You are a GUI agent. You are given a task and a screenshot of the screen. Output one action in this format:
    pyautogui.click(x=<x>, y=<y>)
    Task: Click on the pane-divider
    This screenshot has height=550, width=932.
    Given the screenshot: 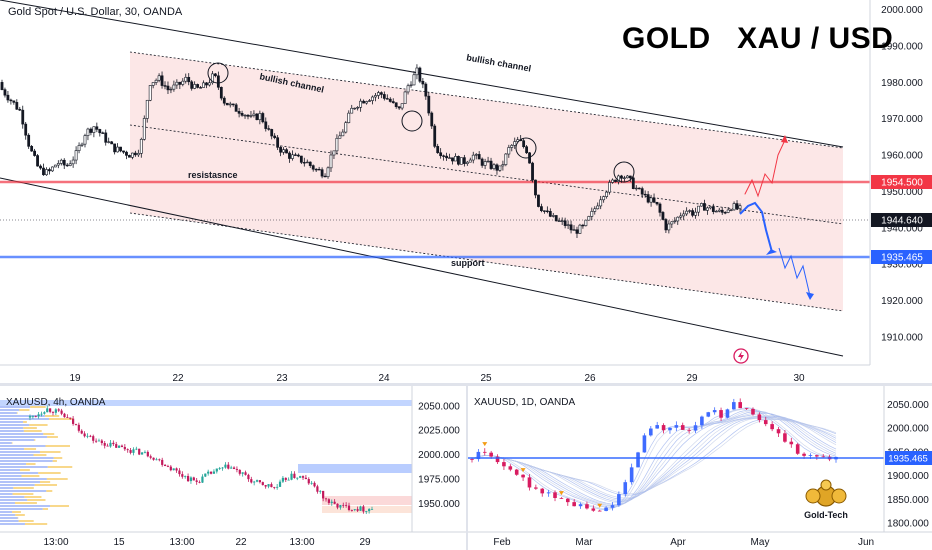 What is the action you would take?
    pyautogui.click(x=466, y=384)
    